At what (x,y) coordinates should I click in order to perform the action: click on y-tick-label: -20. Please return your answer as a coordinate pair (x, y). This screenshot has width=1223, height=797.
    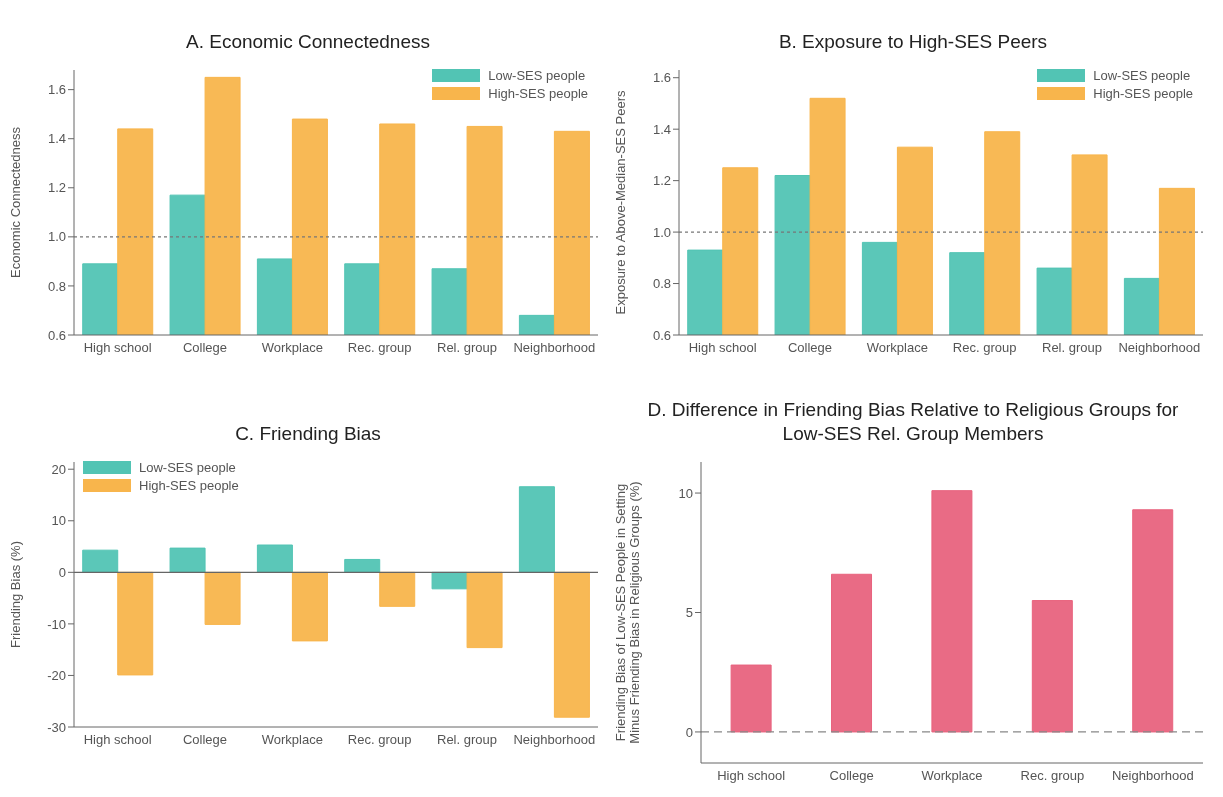
    Looking at the image, I should click on (56, 676).